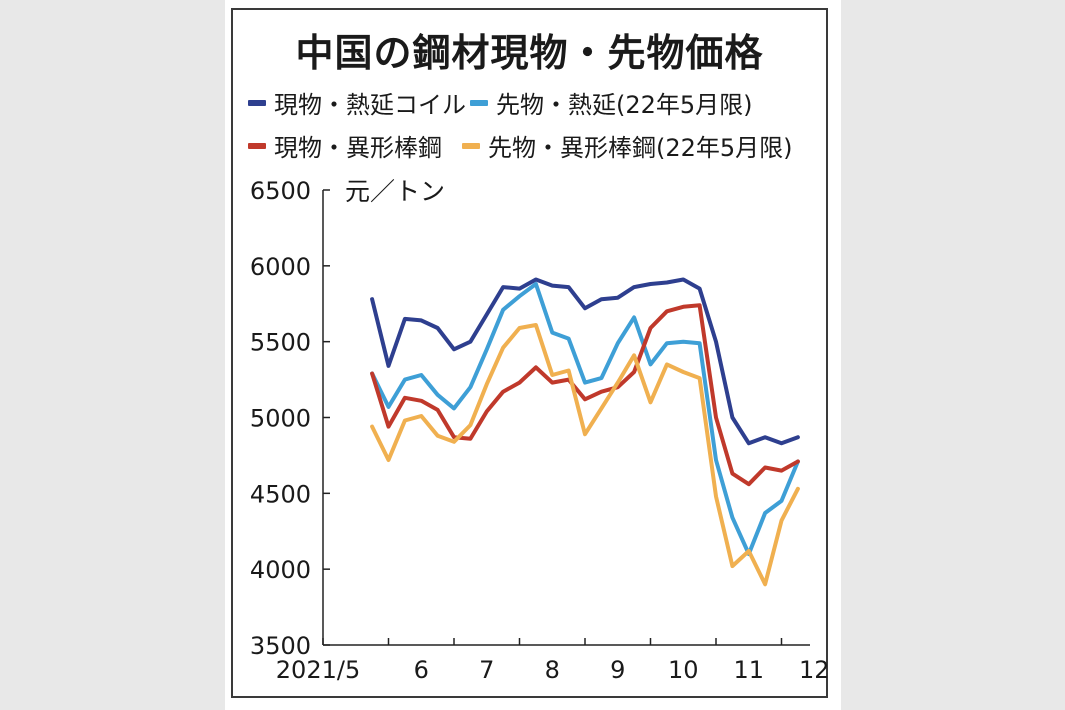 Image resolution: width=1065 pixels, height=710 pixels. I want to click on legend-item: 先物・異形棒鋼(22年5月限), so click(627, 145).